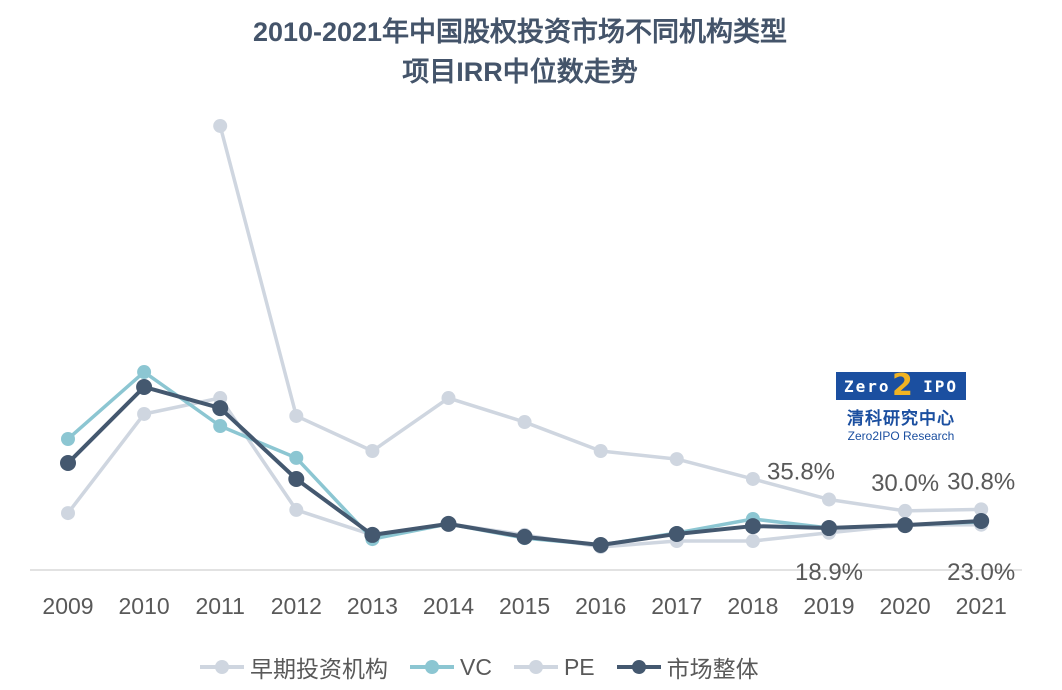 Image resolution: width=1062 pixels, height=690 pixels. What do you see at coordinates (901, 405) in the screenshot?
I see `zero2ipo-logo: Zero 2 IPO 清科研究中心 Zero2IPO Research` at bounding box center [901, 405].